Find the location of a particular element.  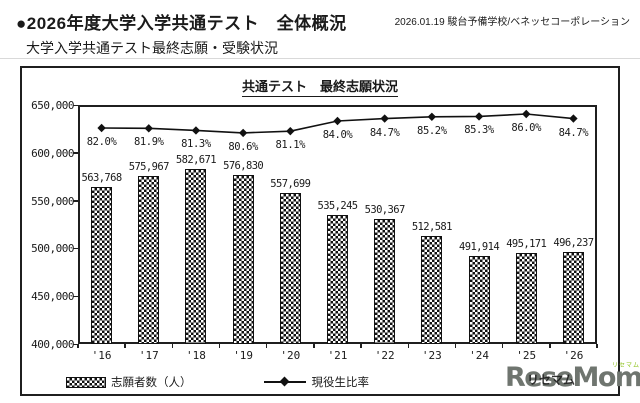

x-axis-label: '19 is located at coordinates (243, 355).